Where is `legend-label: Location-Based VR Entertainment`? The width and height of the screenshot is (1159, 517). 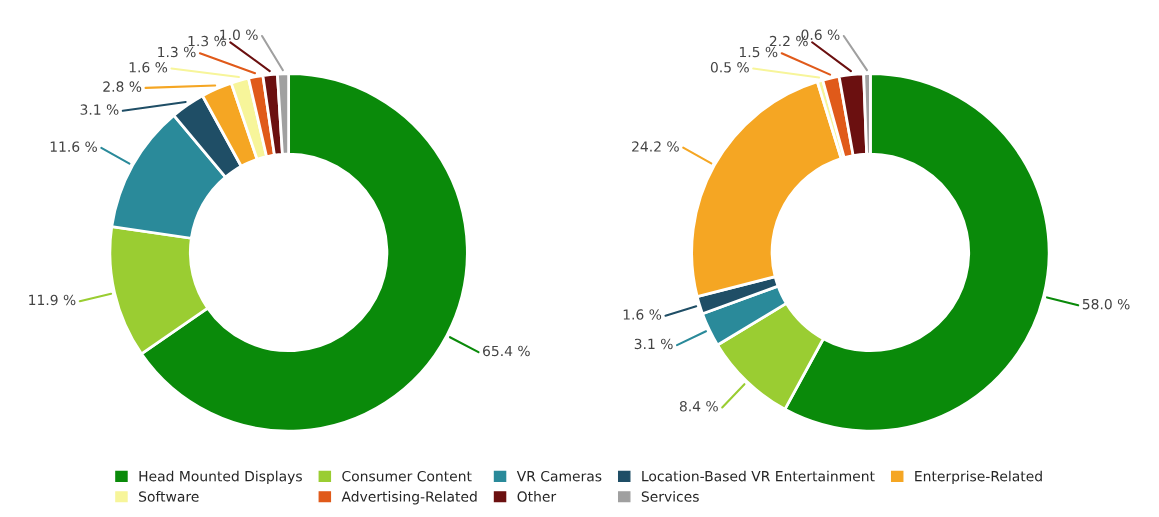 legend-label: Location-Based VR Entertainment is located at coordinates (758, 476).